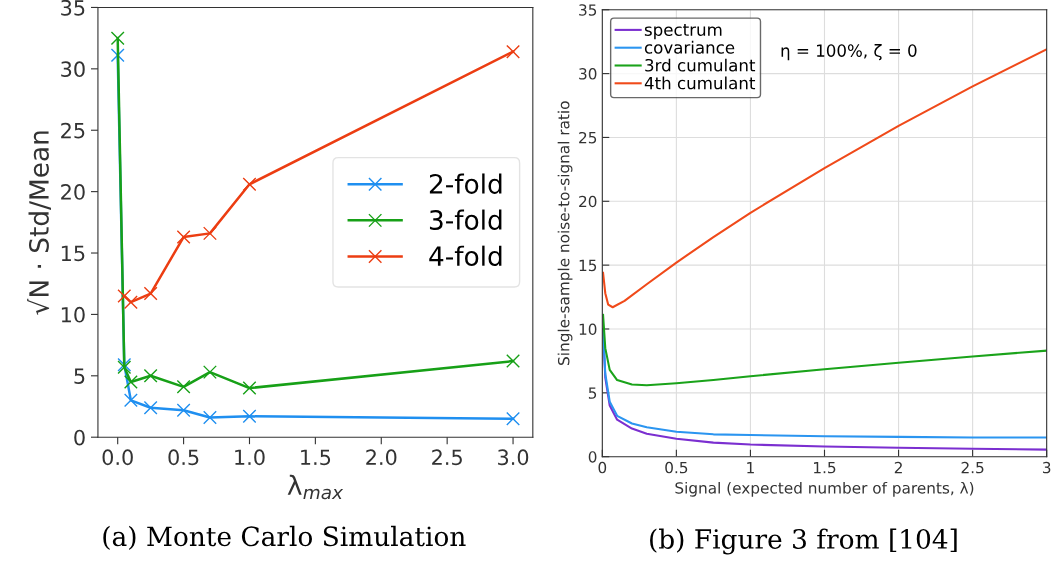 This screenshot has height=573, width=1053. I want to click on x-tick-label: 1.0, so click(250, 457).